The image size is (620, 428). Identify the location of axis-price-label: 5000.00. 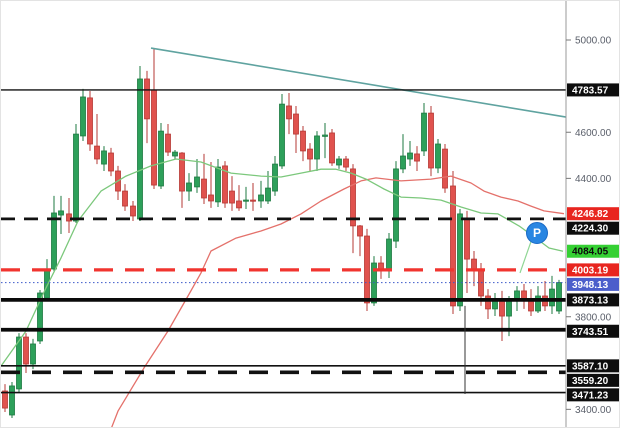
(593, 41).